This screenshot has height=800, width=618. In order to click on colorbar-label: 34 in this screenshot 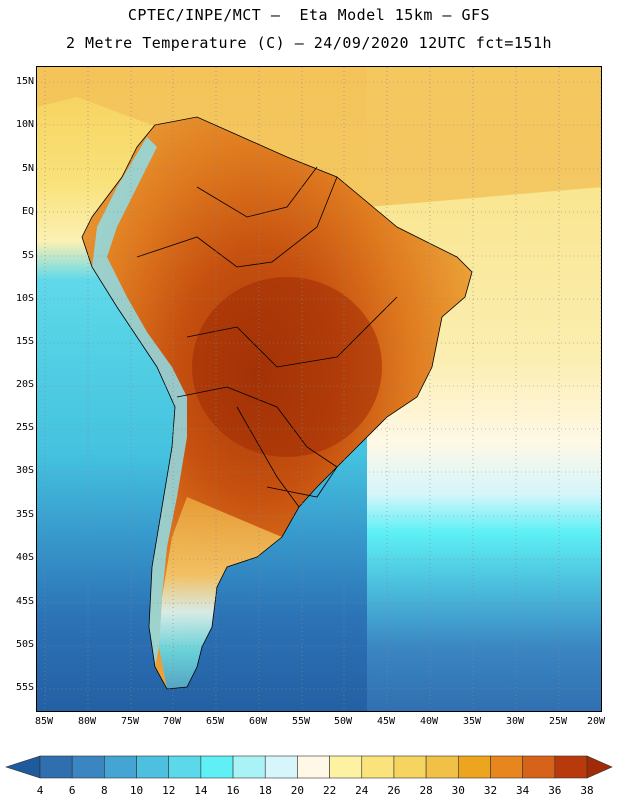, I will do `click(523, 790)`.